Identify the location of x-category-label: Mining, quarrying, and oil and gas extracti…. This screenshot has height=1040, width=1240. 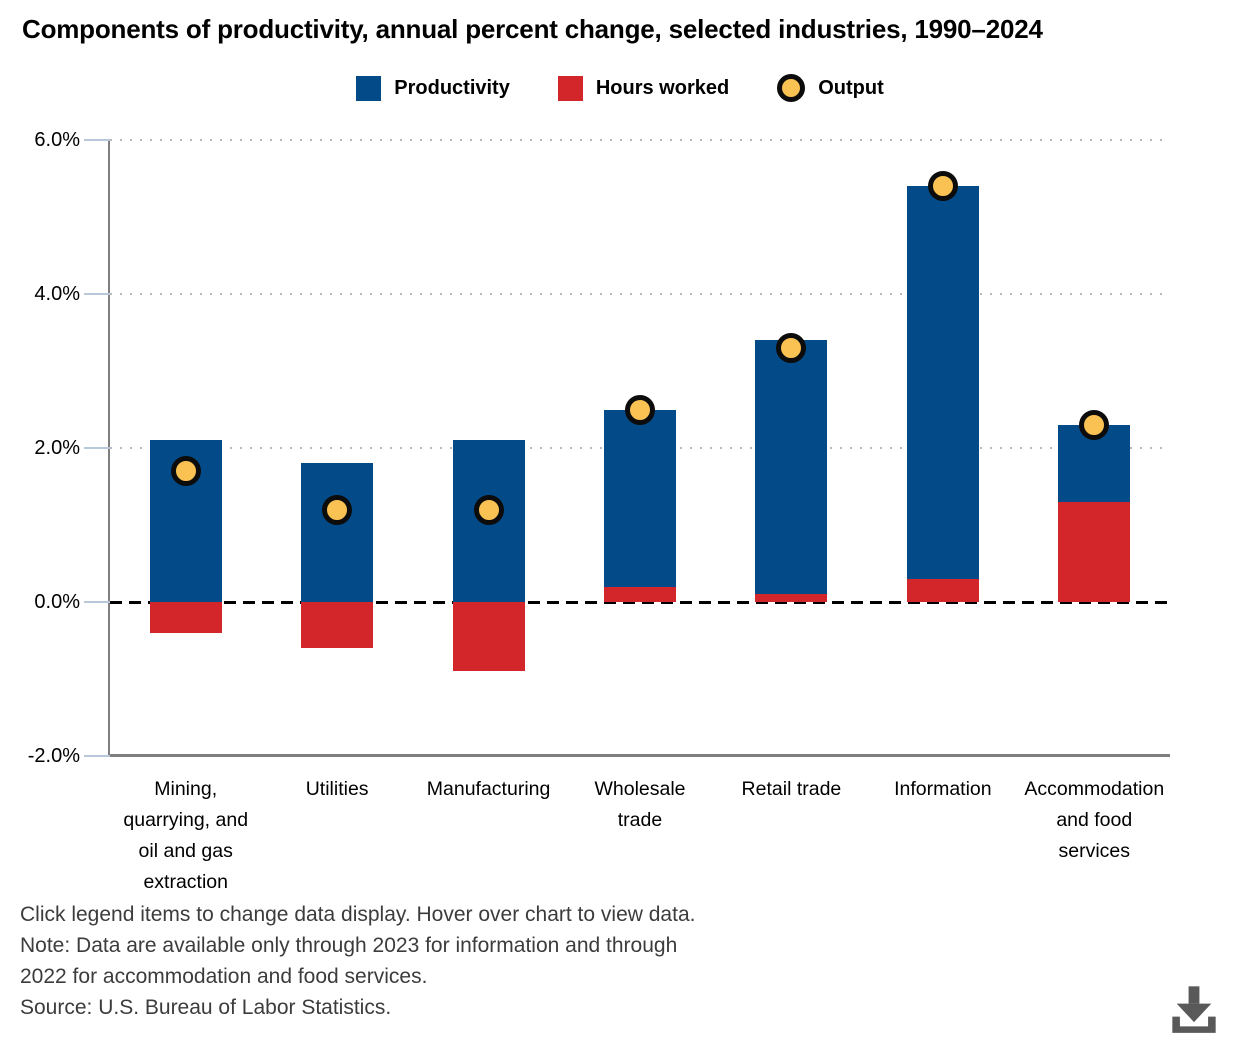
(186, 835).